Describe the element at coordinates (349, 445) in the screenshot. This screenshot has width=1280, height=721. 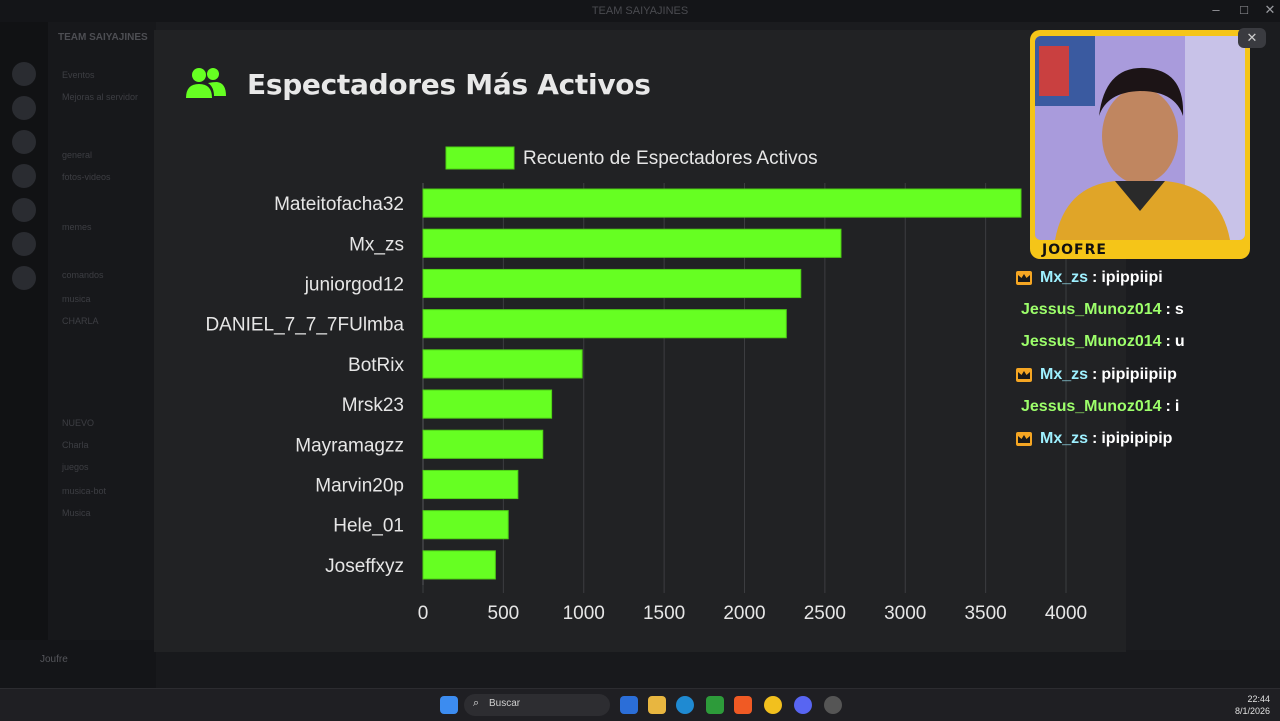
I see `category-label: Mayramagzz` at that location.